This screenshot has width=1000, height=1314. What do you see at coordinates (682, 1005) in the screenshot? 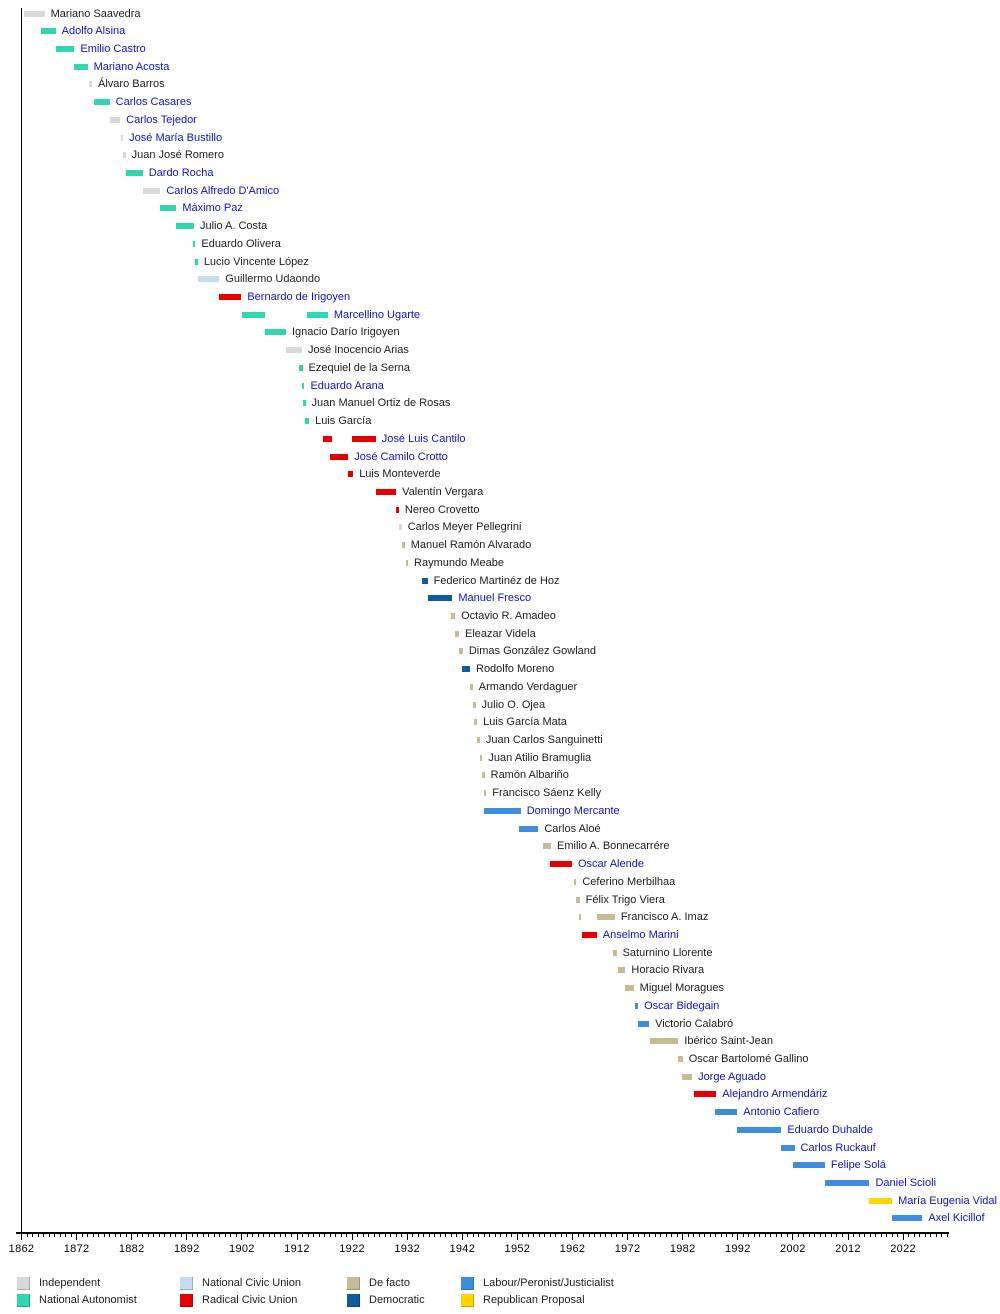
I see `governor-name-oscar-bidegain: Oscar Bidegain` at bounding box center [682, 1005].